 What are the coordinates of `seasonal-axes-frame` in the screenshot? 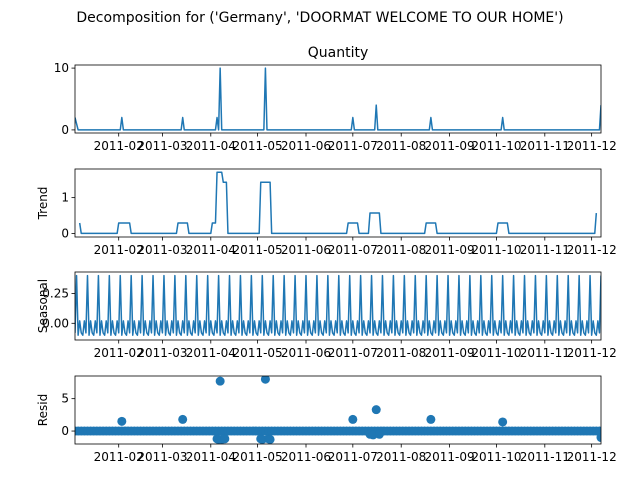 It's located at (338, 306).